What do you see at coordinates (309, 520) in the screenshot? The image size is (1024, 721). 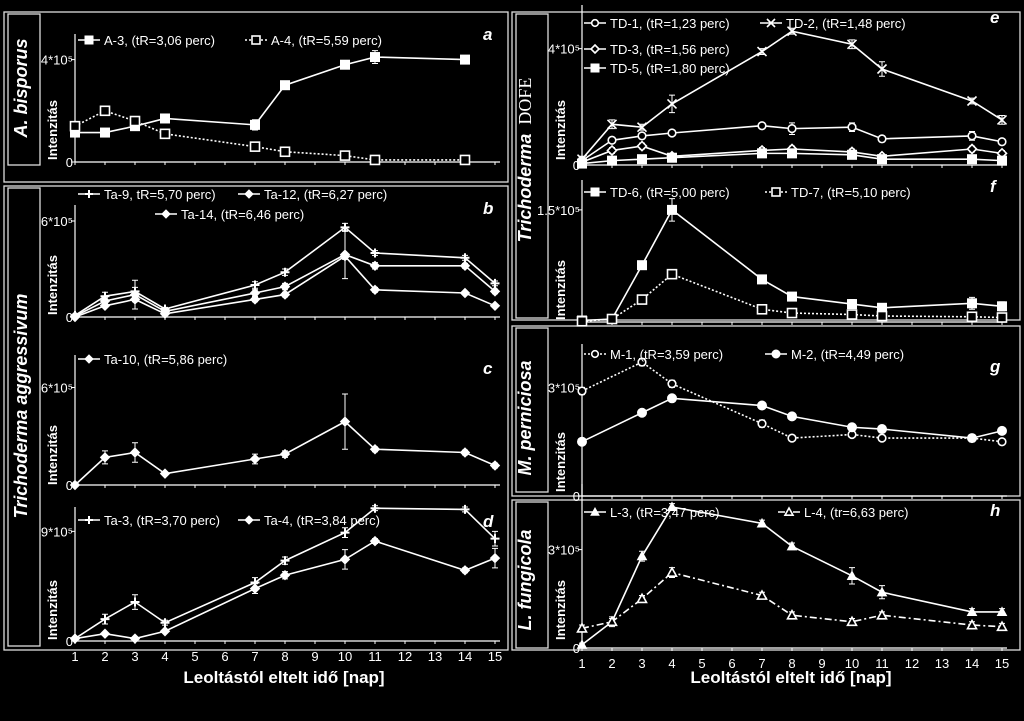 I see `legend-entry: Ta-4, (tR=3,84 perc)` at bounding box center [309, 520].